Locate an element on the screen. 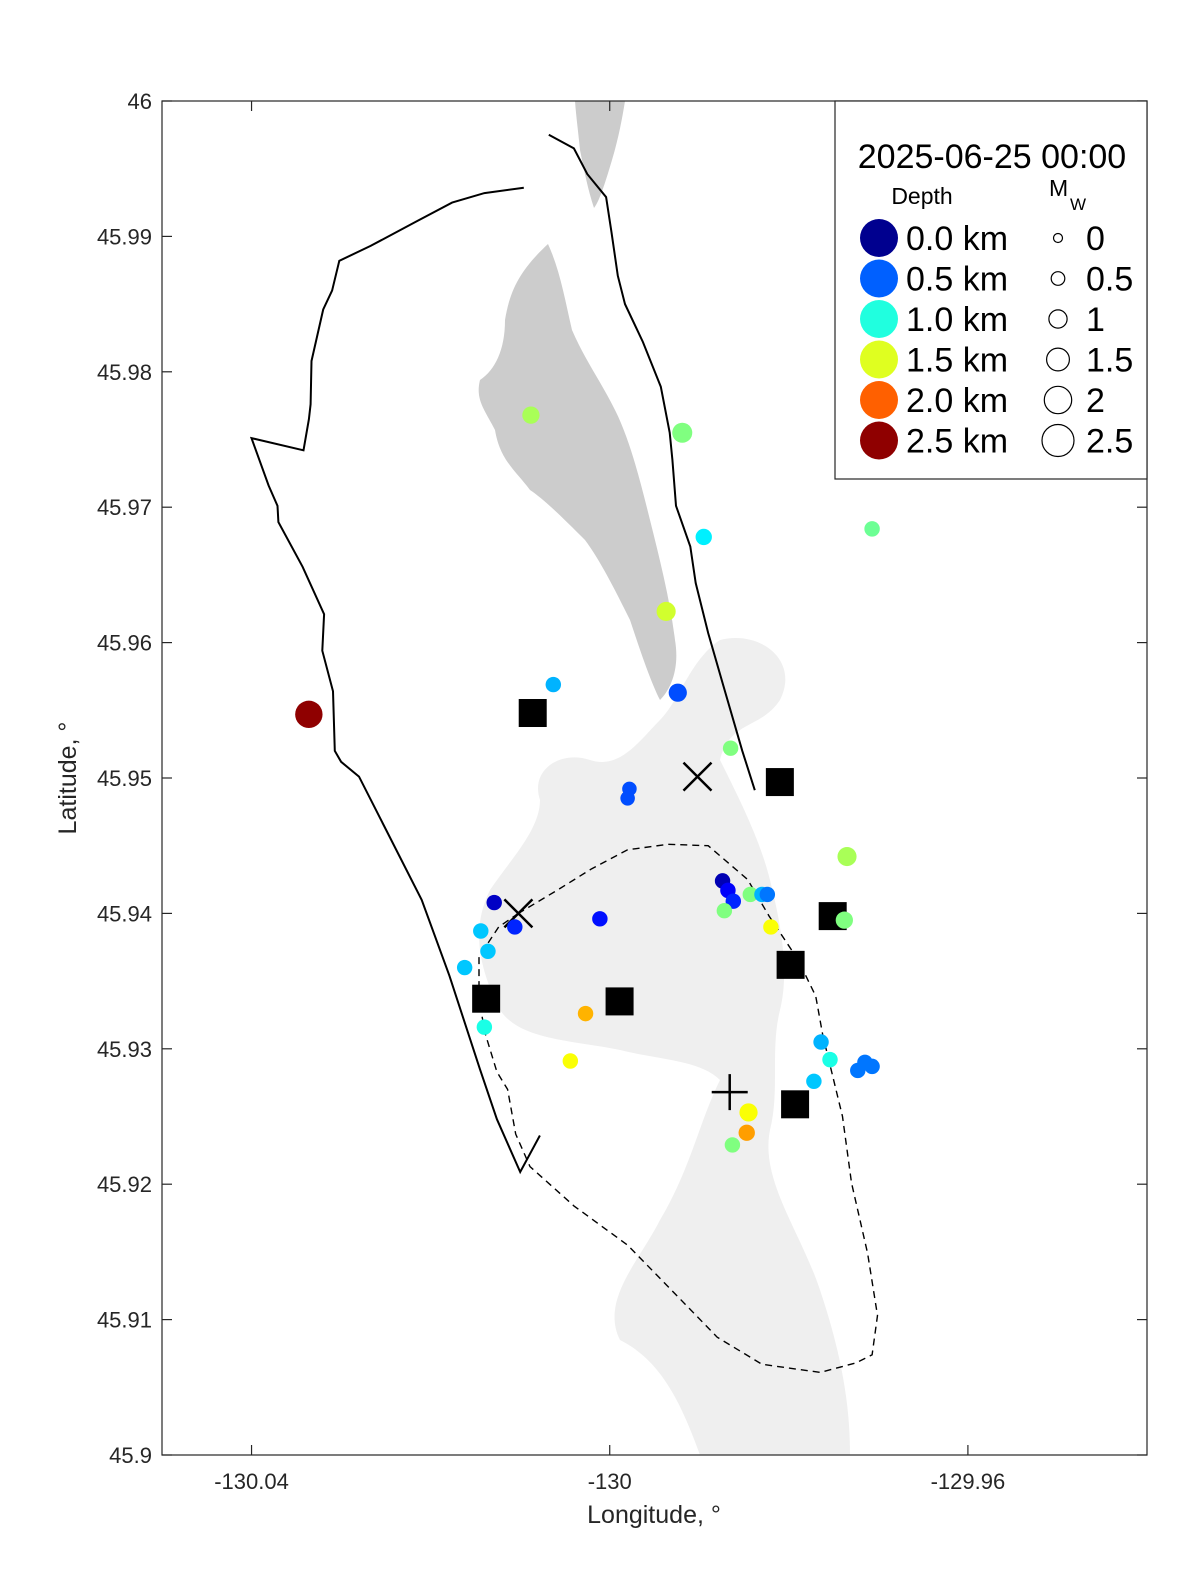 This screenshot has height=1575, width=1200. x-marker is located at coordinates (697, 776).